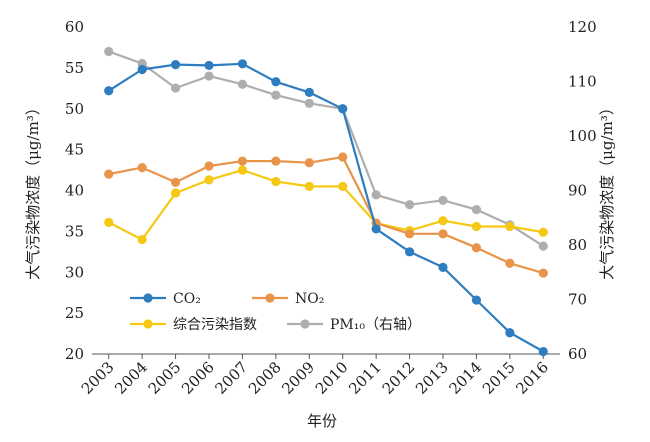  What do you see at coordinates (187, 299) in the screenshot?
I see `legend-label: CO₂` at bounding box center [187, 299].